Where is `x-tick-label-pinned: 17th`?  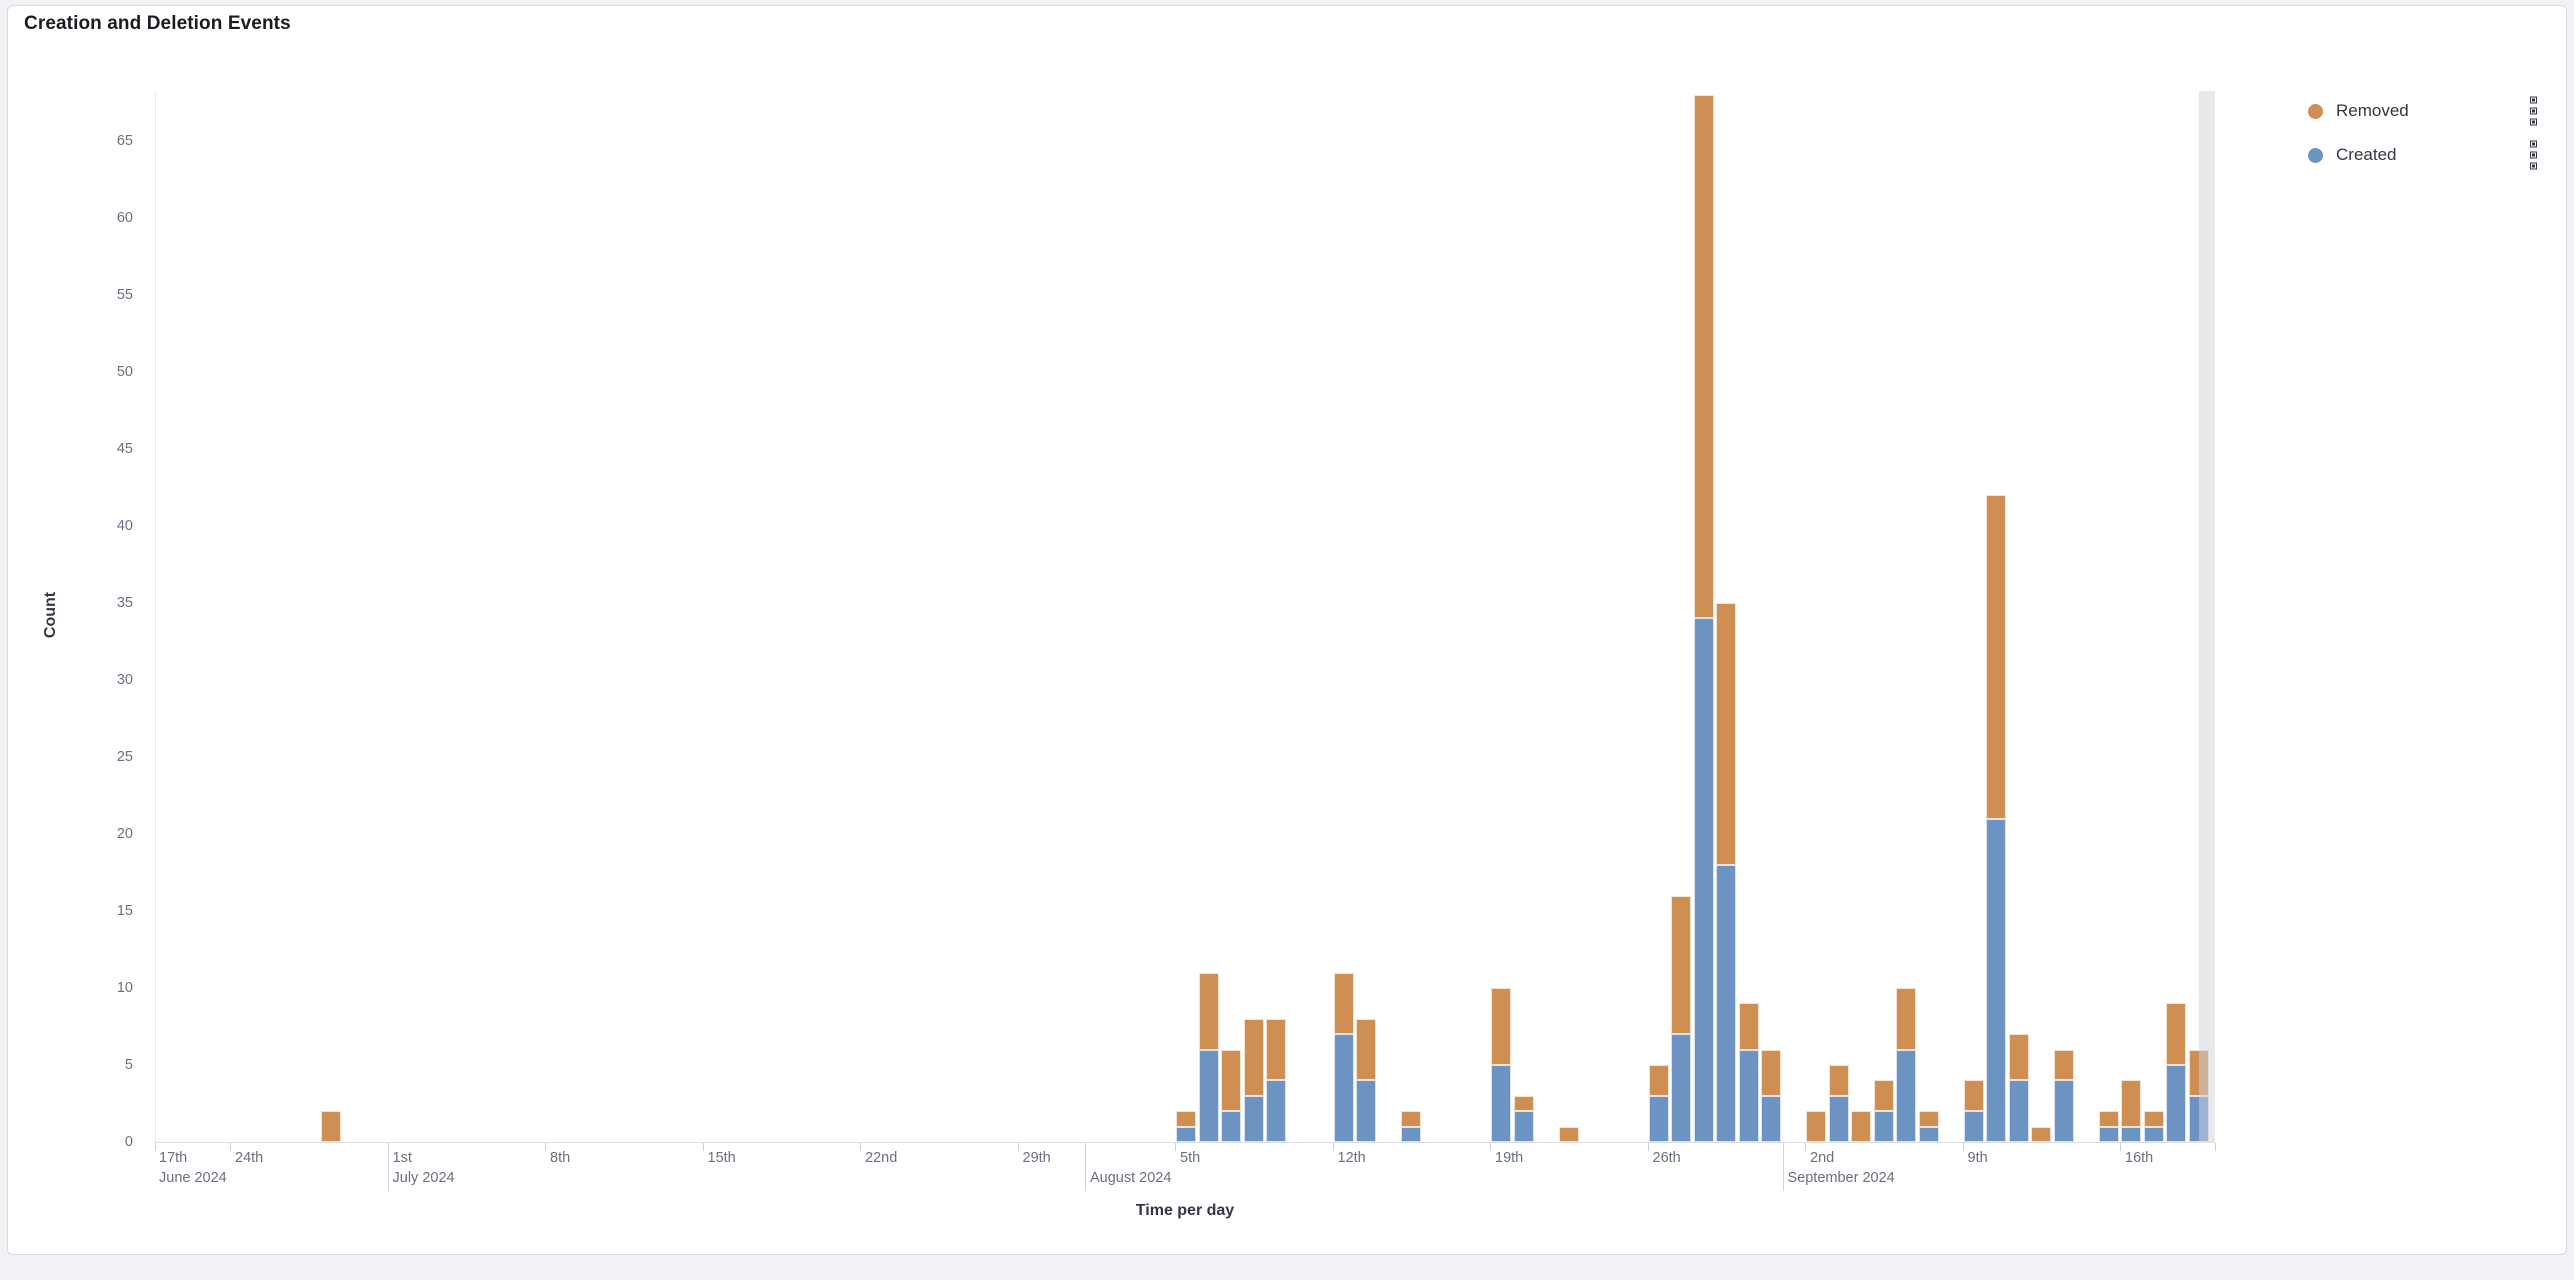 x-tick-label-pinned: 17th is located at coordinates (173, 1158).